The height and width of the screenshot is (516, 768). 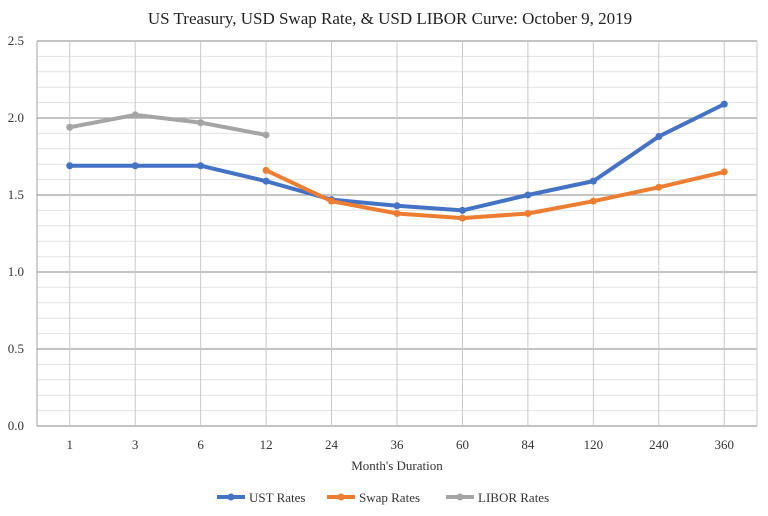 I want to click on x-axis-label: Month's Duration, so click(x=397, y=465).